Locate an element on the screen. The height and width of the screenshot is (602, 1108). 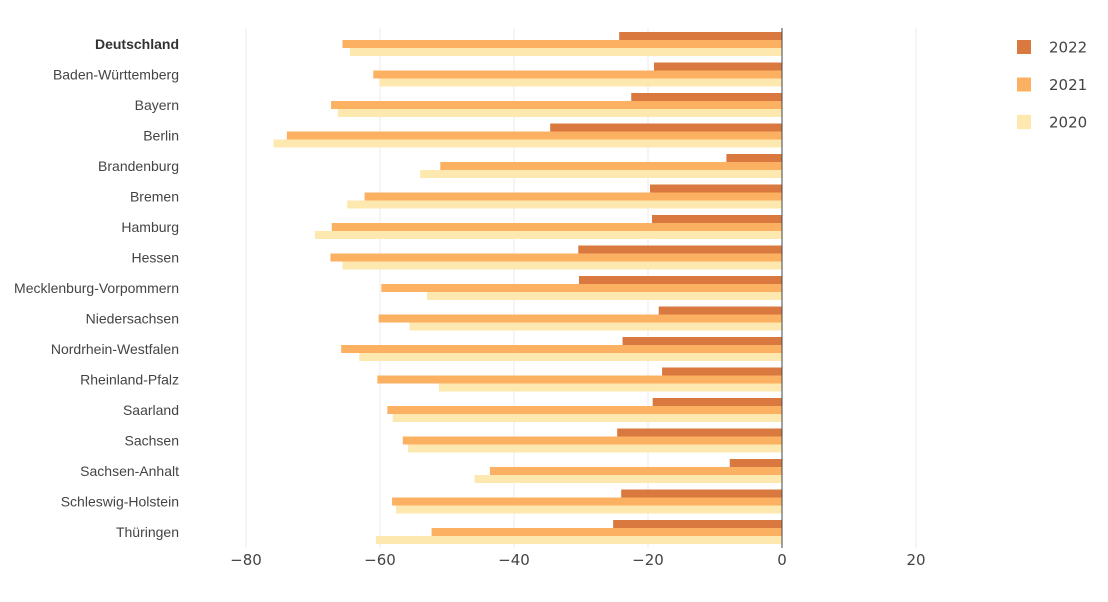
bar-2021-baden-wurttemberg is located at coordinates (577, 74).